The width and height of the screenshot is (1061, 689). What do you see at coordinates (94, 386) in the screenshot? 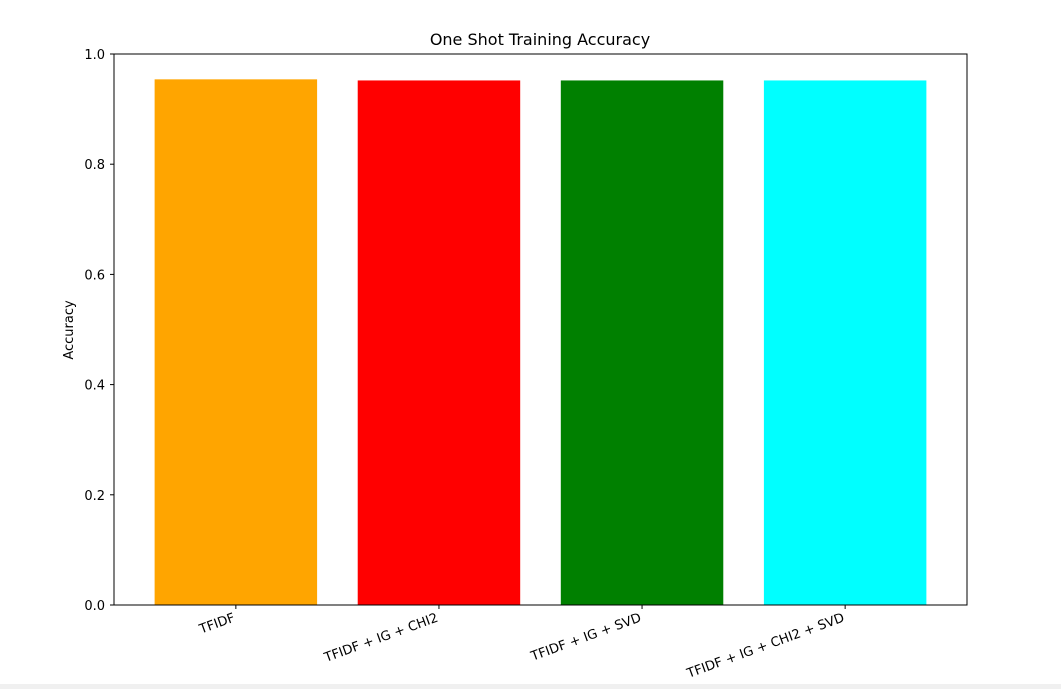
I see `y-tick-label-2: 0.4` at bounding box center [94, 386].